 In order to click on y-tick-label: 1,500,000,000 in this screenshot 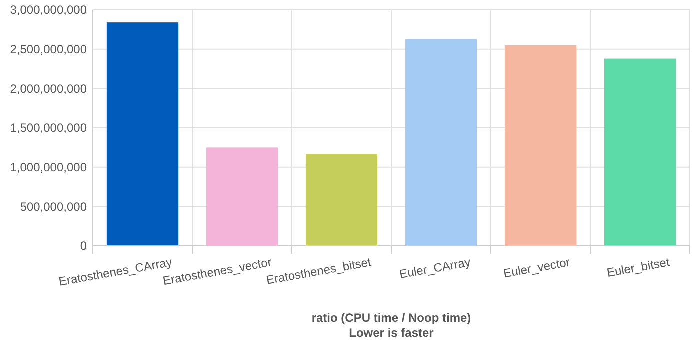, I will do `click(49, 128)`.